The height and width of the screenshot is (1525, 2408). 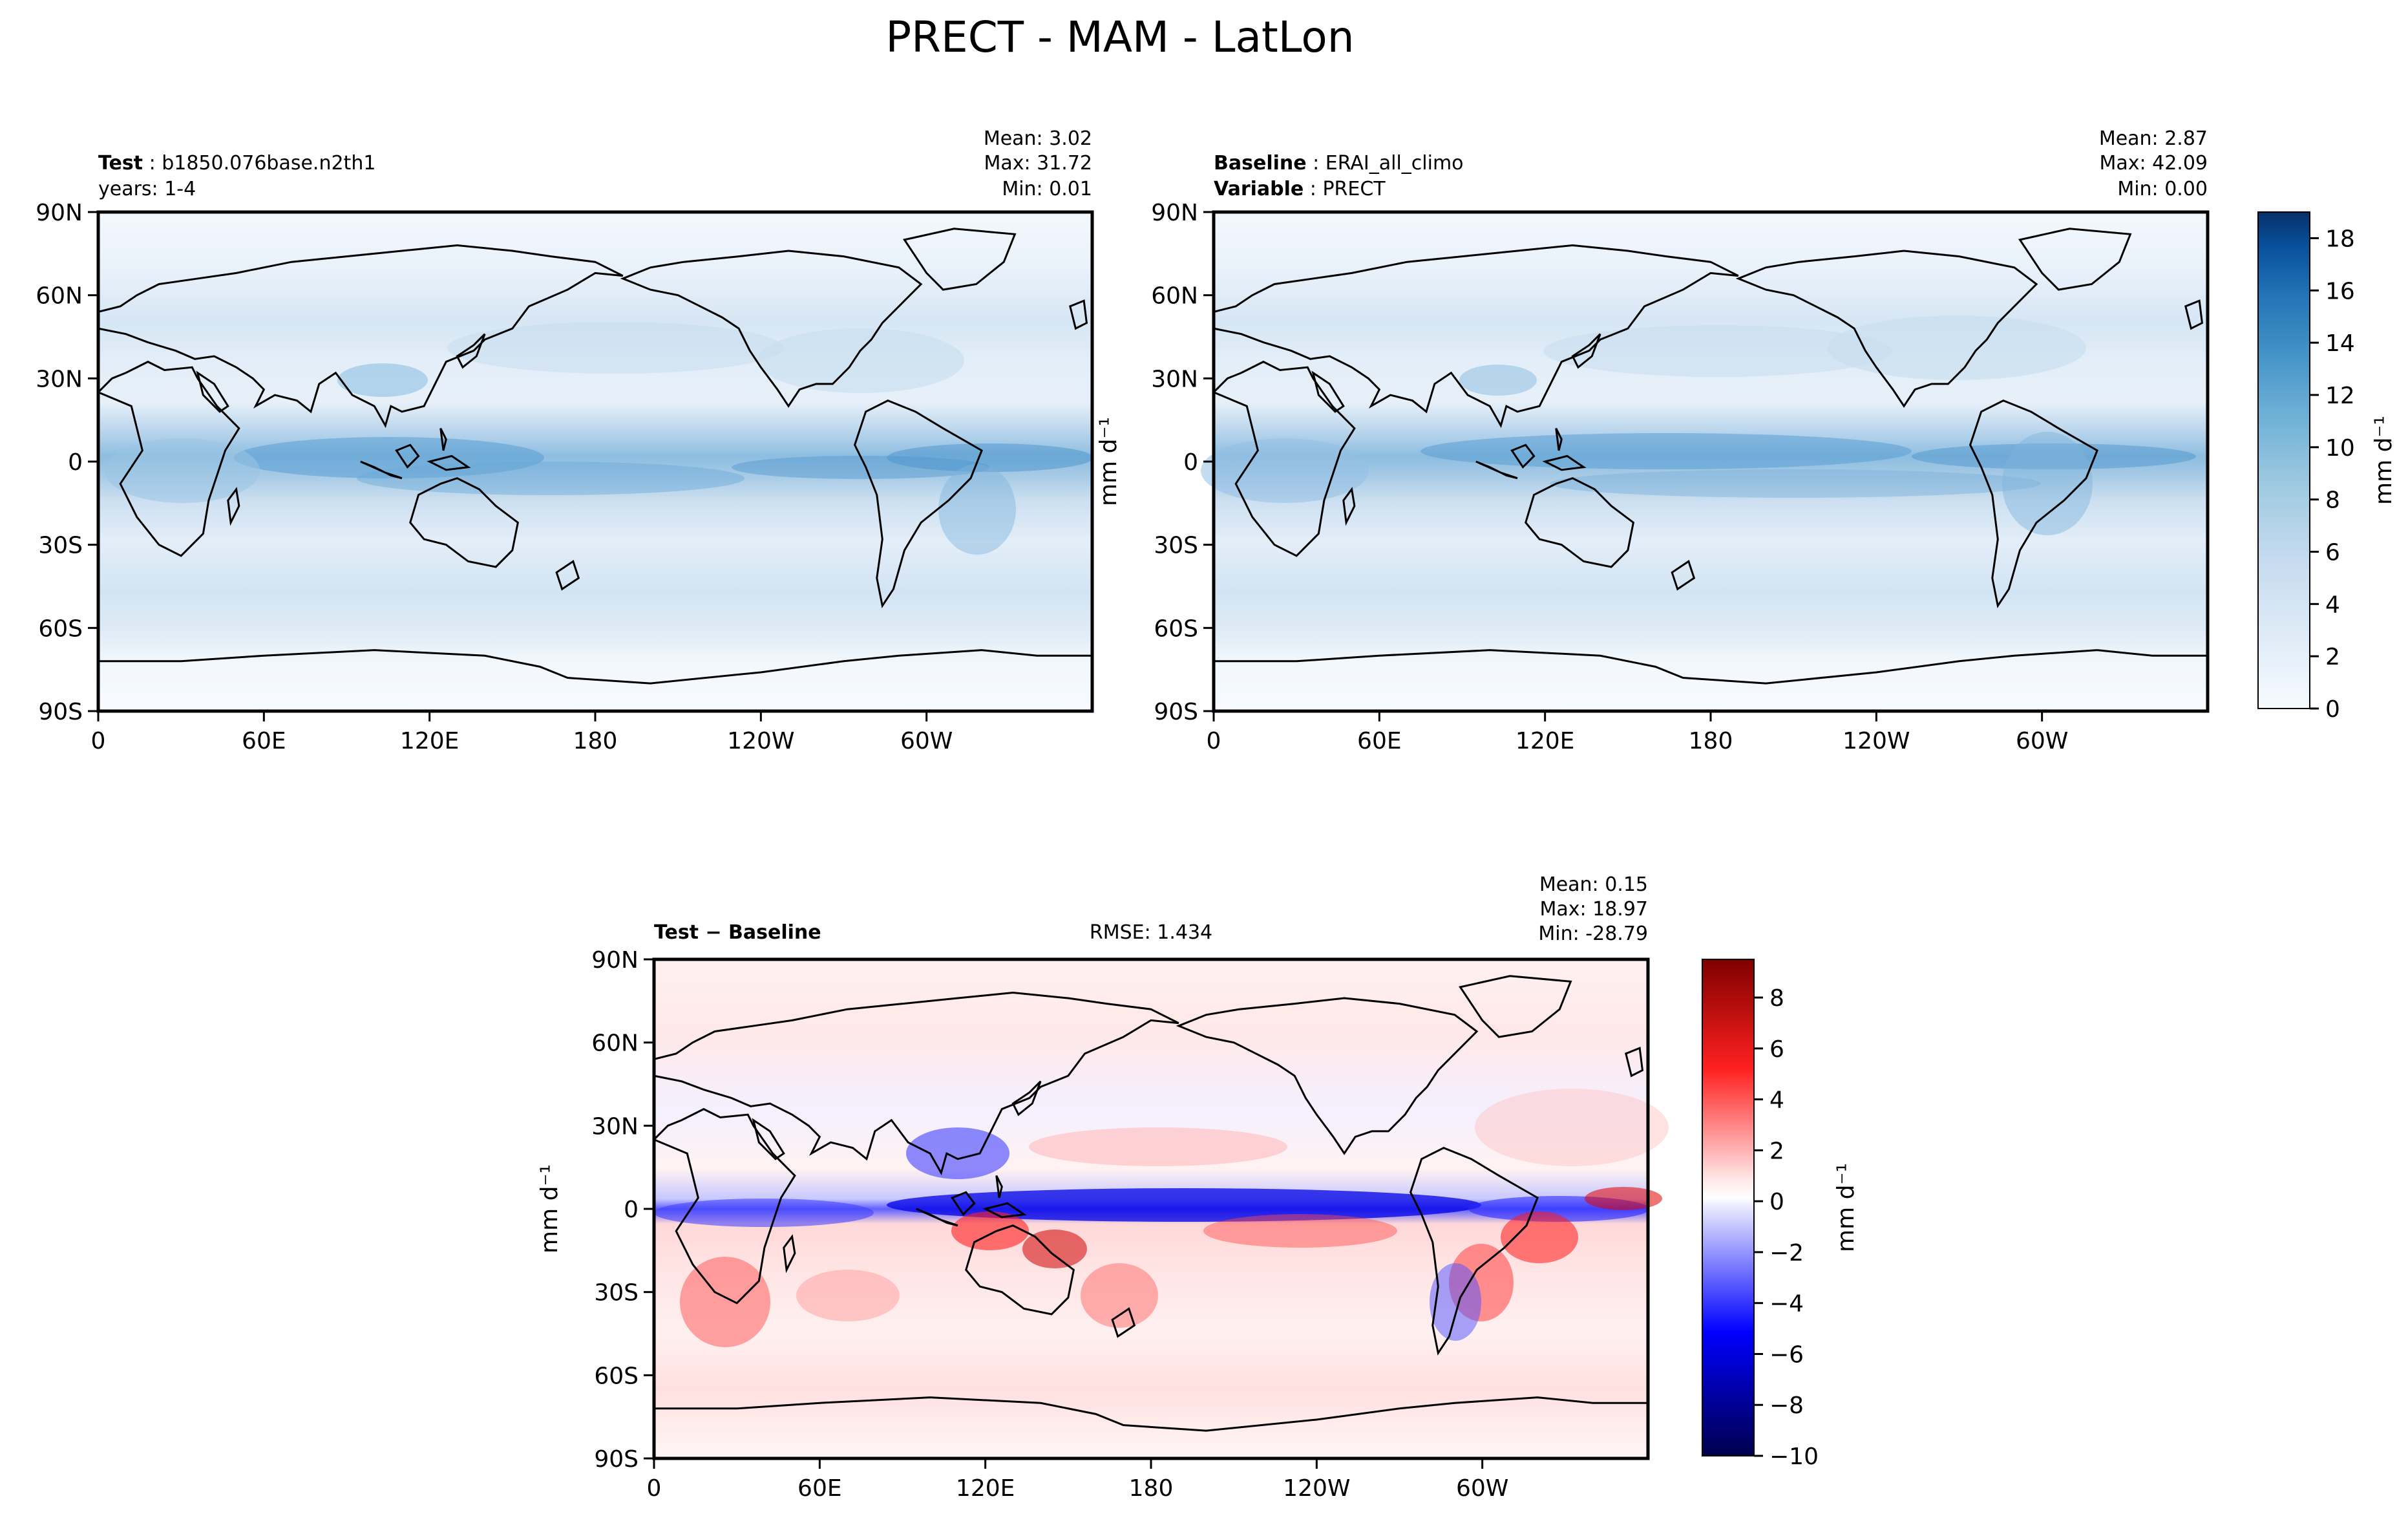 What do you see at coordinates (1786, 1253) in the screenshot?
I see `colorbar-tick-label: −2` at bounding box center [1786, 1253].